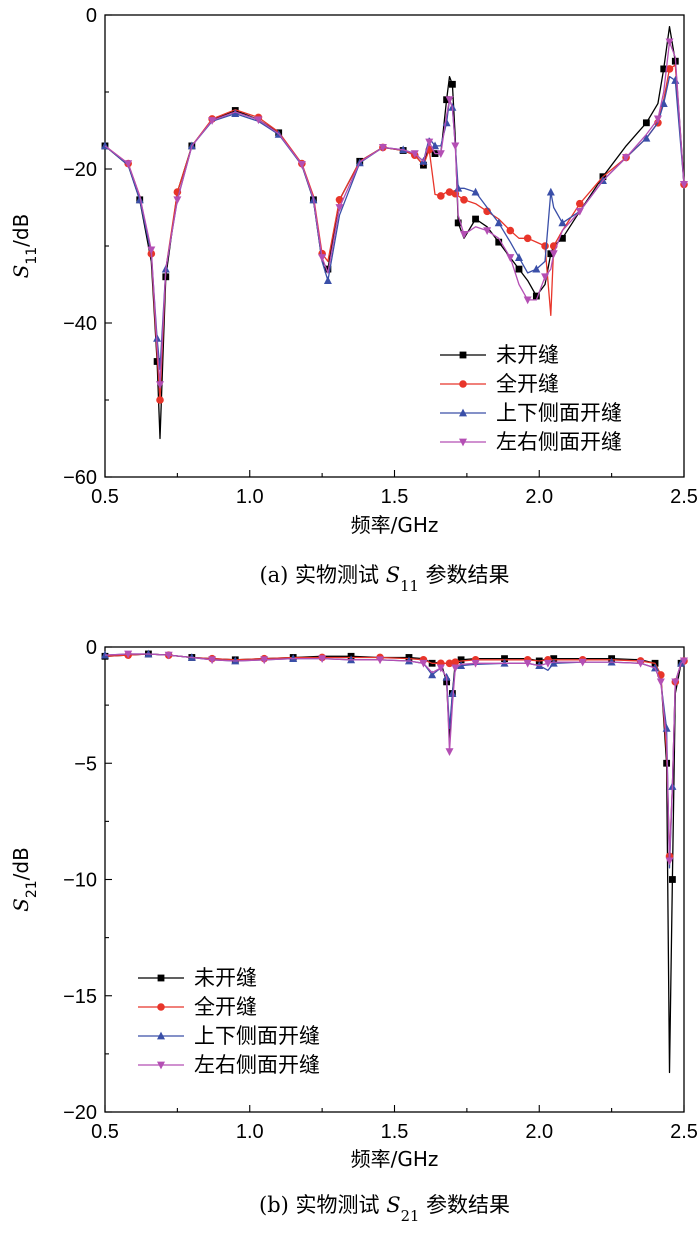 The width and height of the screenshot is (700, 1235). Describe the element at coordinates (80, 997) in the screenshot. I see `y-tick-label: −15` at that location.